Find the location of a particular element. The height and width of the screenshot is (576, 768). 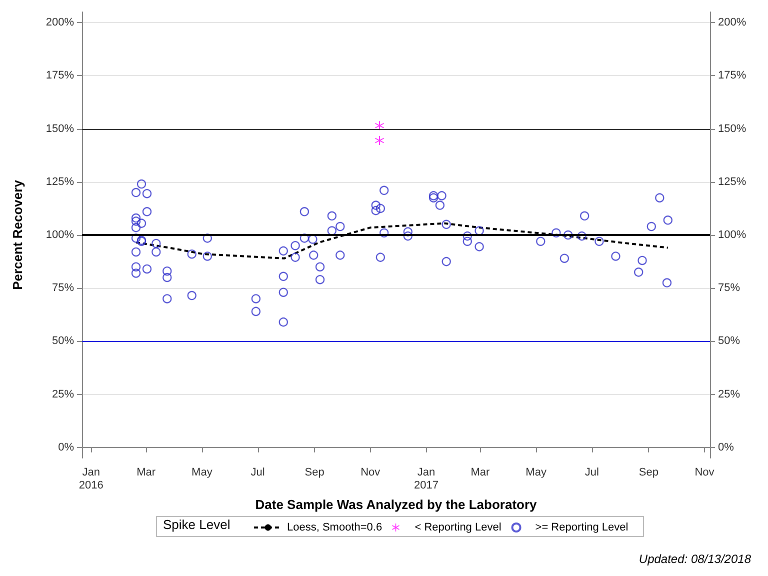

y2-tick-label: 25% is located at coordinates (729, 394).